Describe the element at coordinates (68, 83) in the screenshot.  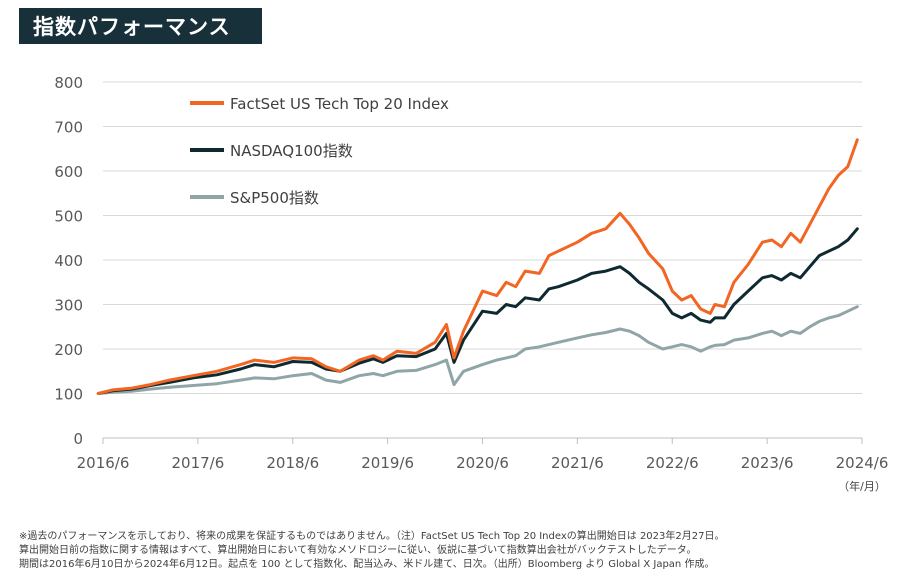
I see `y-tick-label: 800` at that location.